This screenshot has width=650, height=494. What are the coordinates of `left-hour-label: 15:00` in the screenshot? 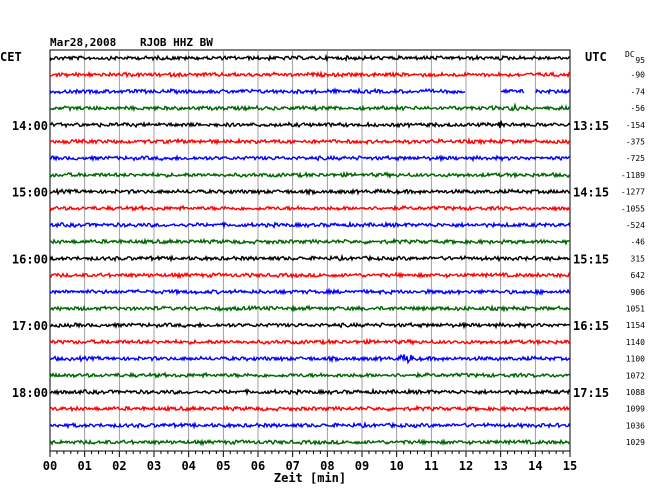 It's located at (30, 193).